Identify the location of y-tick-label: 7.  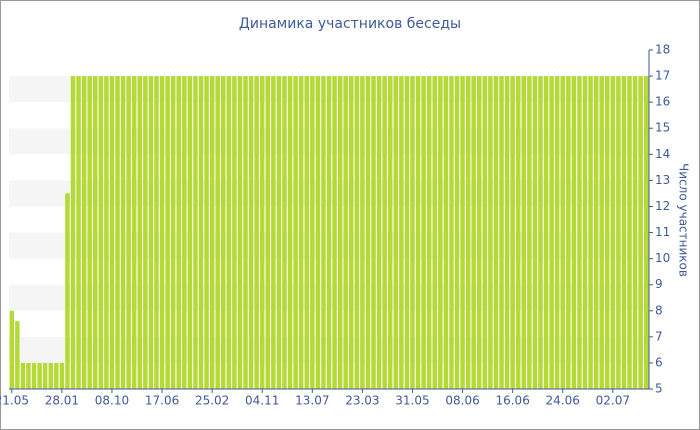
(659, 336).